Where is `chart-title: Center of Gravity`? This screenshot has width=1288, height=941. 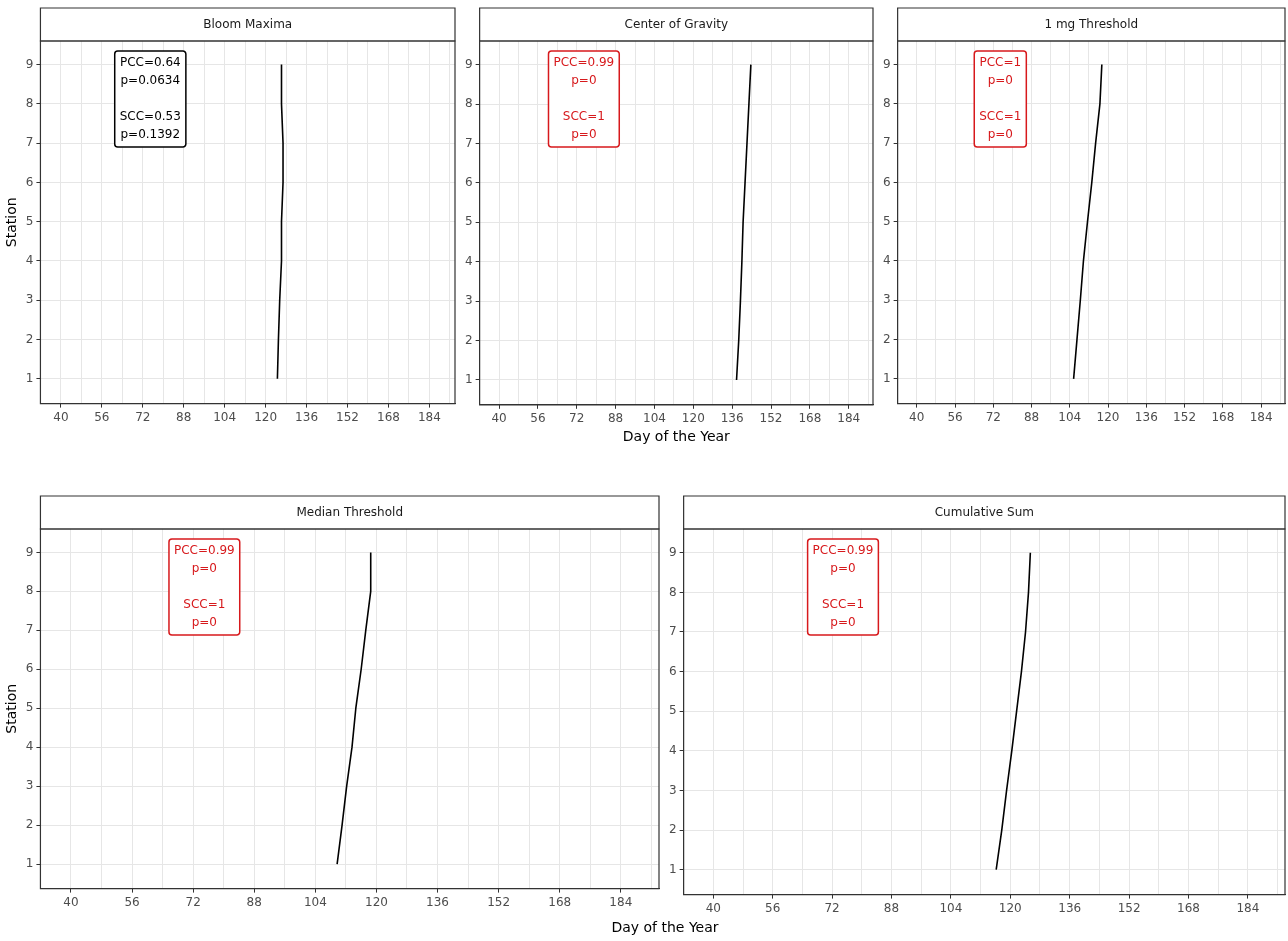 chart-title: Center of Gravity is located at coordinates (676, 23).